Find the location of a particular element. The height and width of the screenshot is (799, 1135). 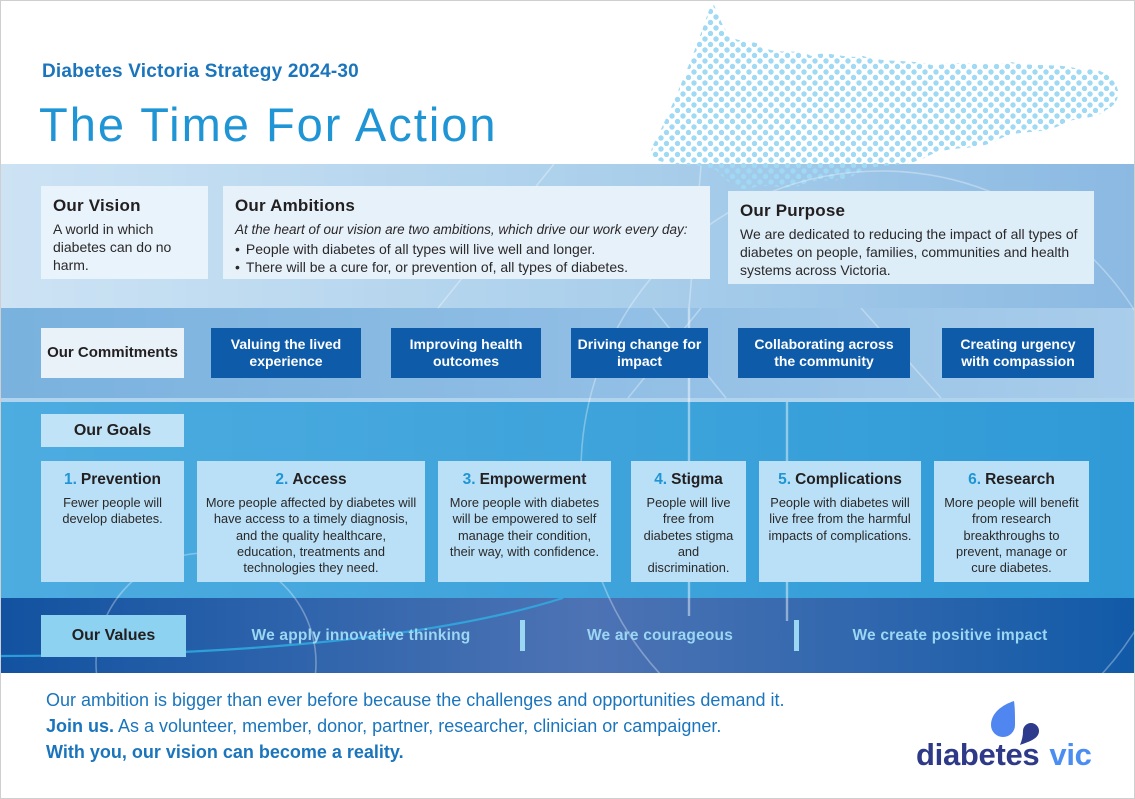

diabetes-vic-logo: diabetes vic is located at coordinates (1011, 739).